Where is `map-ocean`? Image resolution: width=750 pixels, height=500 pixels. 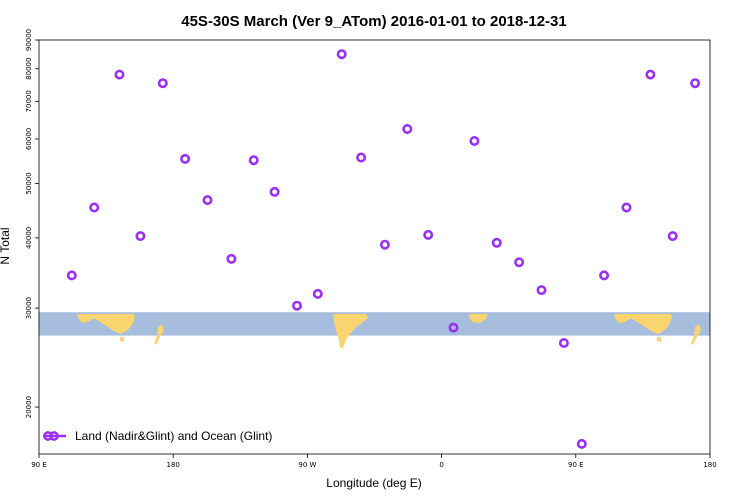 map-ocean is located at coordinates (374, 324).